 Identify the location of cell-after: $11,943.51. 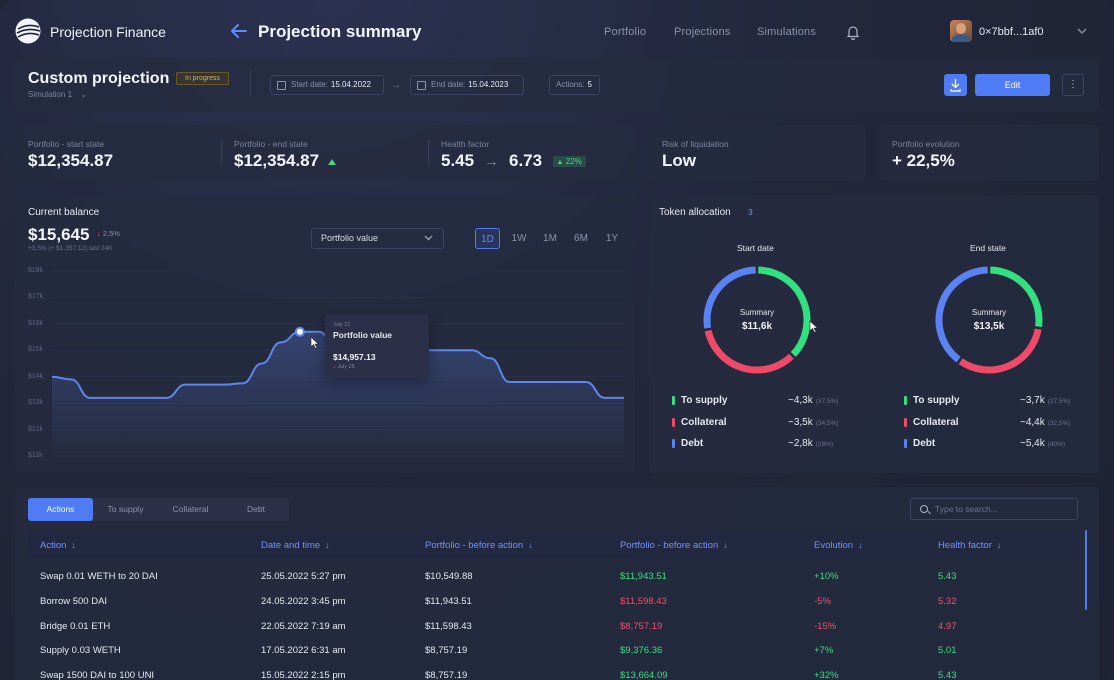
(643, 576).